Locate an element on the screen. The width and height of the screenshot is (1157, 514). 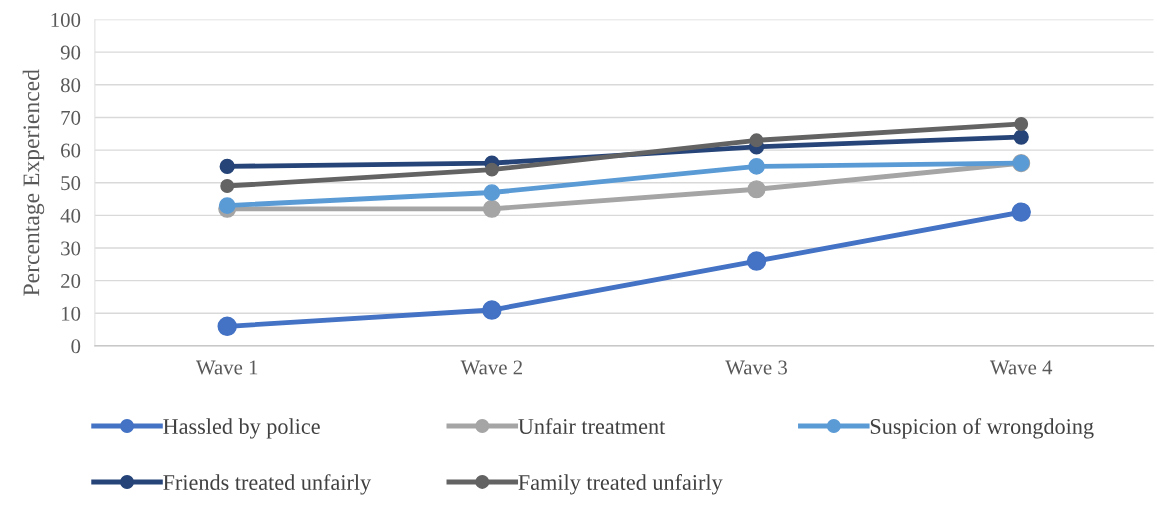
x-tick-label: Wave 1 is located at coordinates (226, 367).